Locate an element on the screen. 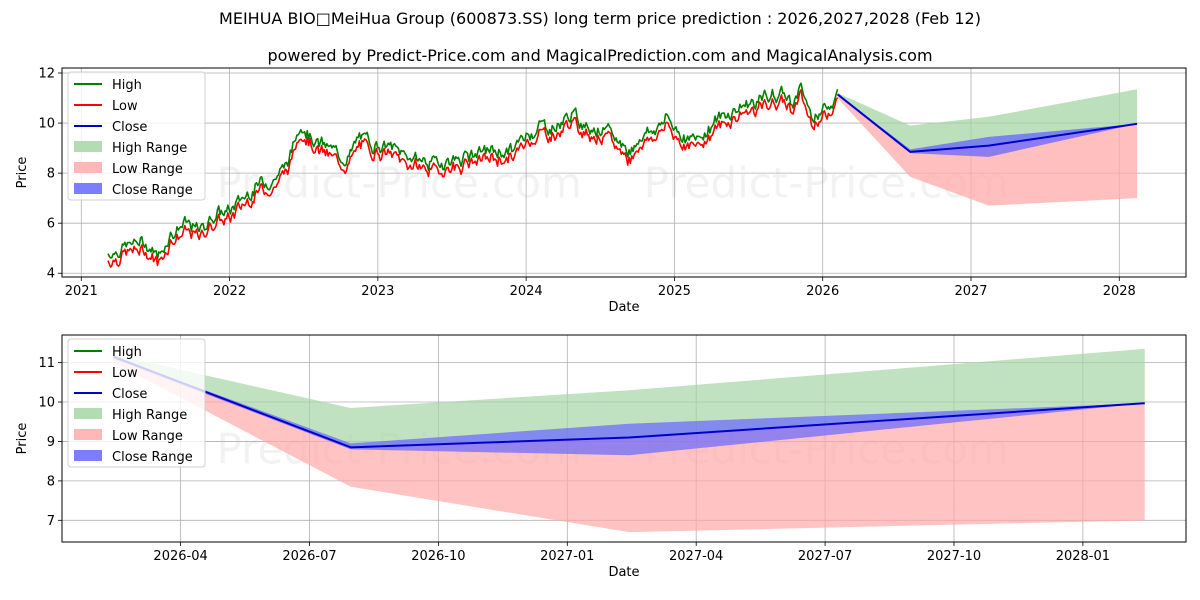 The height and width of the screenshot is (600, 1200). x-tick-label: 2026-07 is located at coordinates (309, 556).